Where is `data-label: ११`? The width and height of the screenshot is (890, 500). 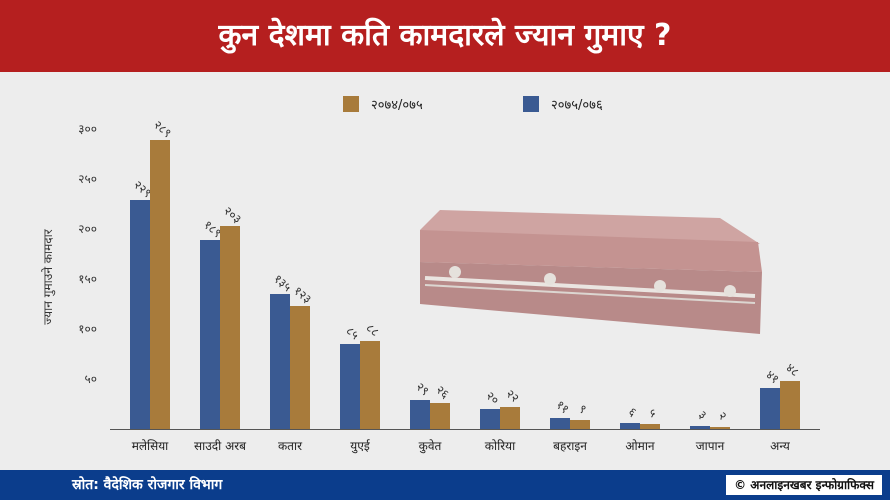
data-label: ११ is located at coordinates (562, 407).